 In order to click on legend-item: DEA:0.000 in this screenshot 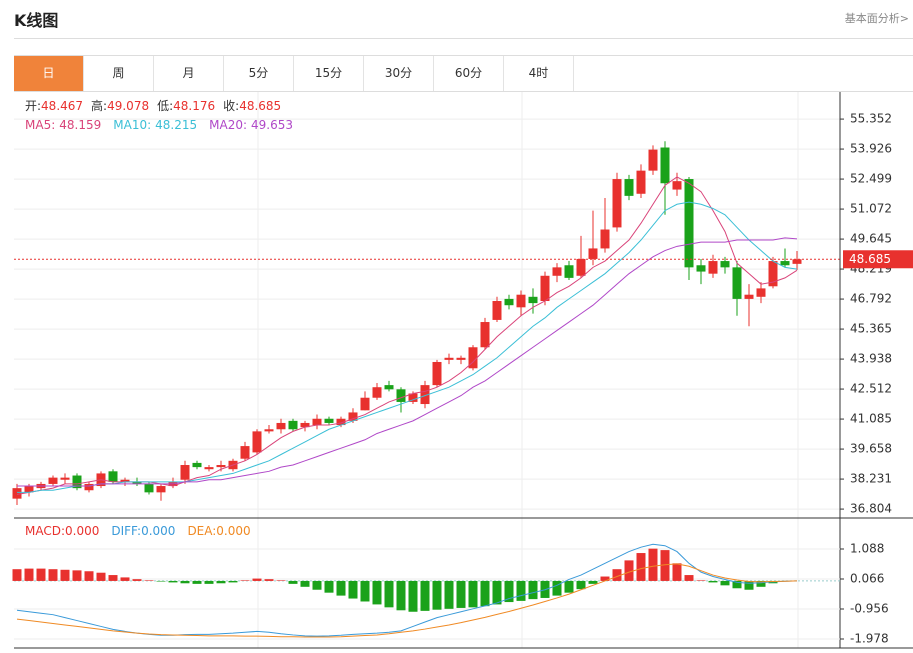, I will do `click(218, 531)`.